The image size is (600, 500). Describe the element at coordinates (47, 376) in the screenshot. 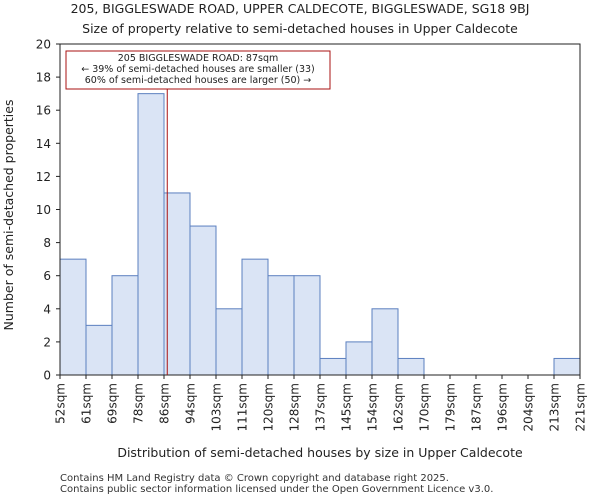

I see `y-tick-label: 0` at that location.